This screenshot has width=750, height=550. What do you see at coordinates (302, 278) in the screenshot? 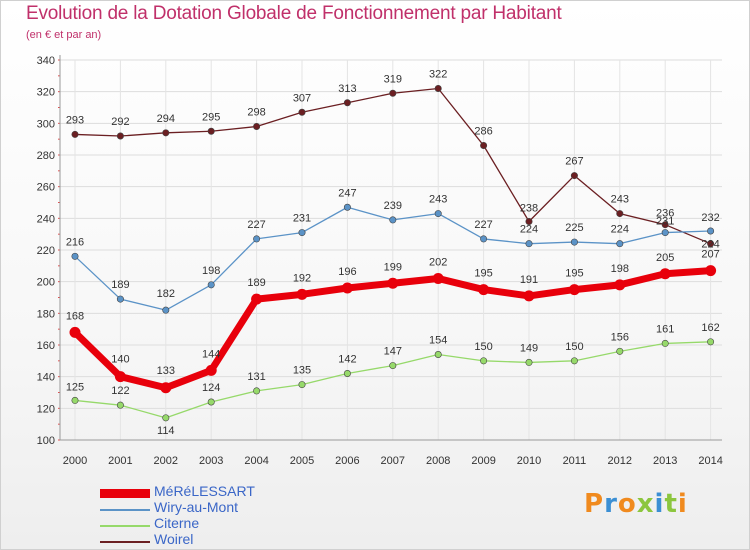
I see `data-label: 192` at bounding box center [302, 278].